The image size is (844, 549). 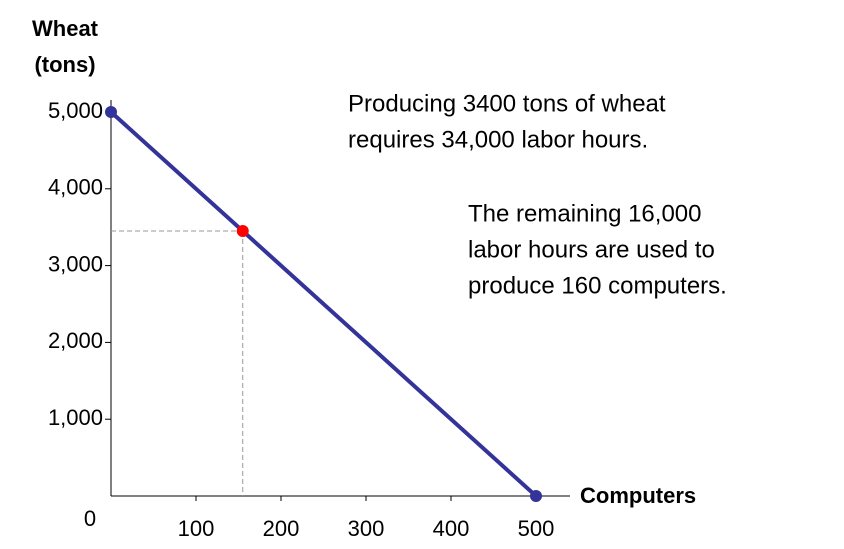 I want to click on origin-label: 0, so click(x=90, y=518).